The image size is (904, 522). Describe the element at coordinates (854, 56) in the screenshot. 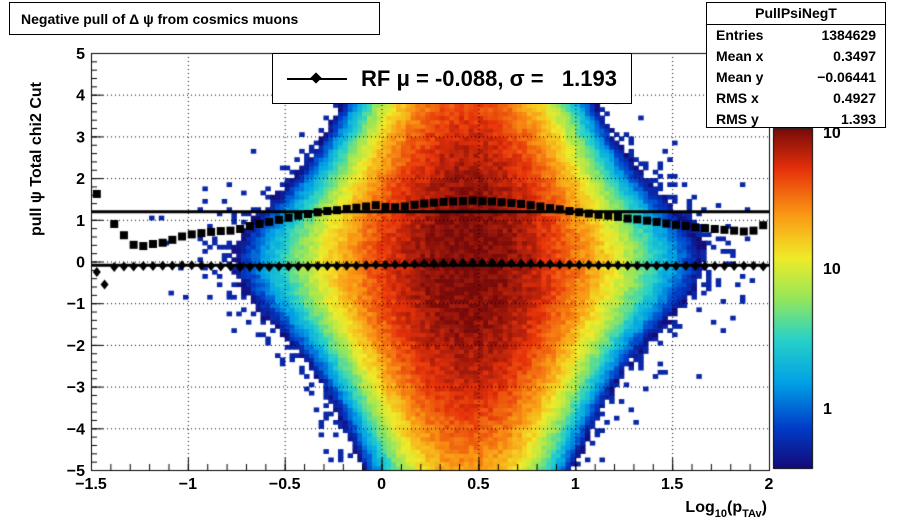

I see `stats-value: 0.3497` at that location.